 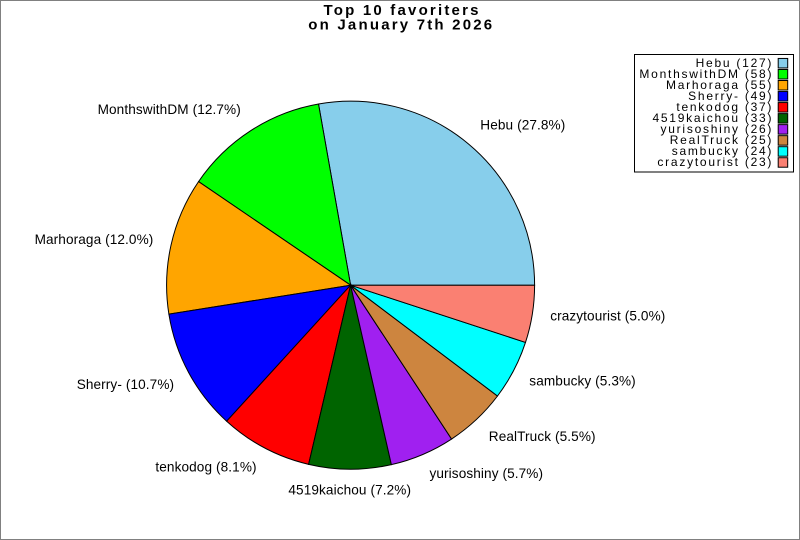 What do you see at coordinates (719, 85) in the screenshot?
I see `svg-text: Marhoraga (55)` at bounding box center [719, 85].